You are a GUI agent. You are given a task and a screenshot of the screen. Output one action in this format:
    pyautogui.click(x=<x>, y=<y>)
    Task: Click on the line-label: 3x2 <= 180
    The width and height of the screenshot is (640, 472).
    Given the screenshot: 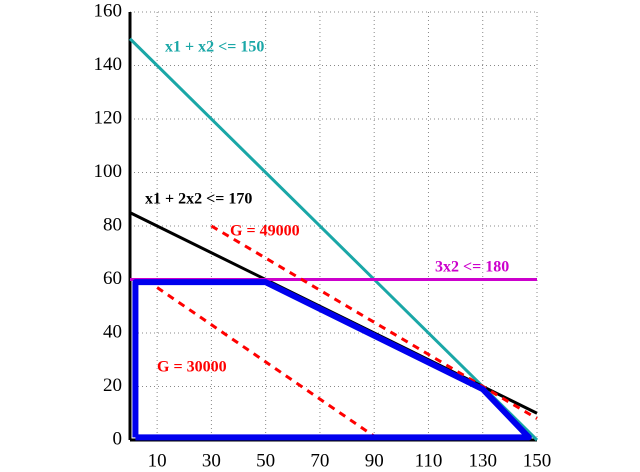 What is the action you would take?
    pyautogui.click(x=472, y=267)
    